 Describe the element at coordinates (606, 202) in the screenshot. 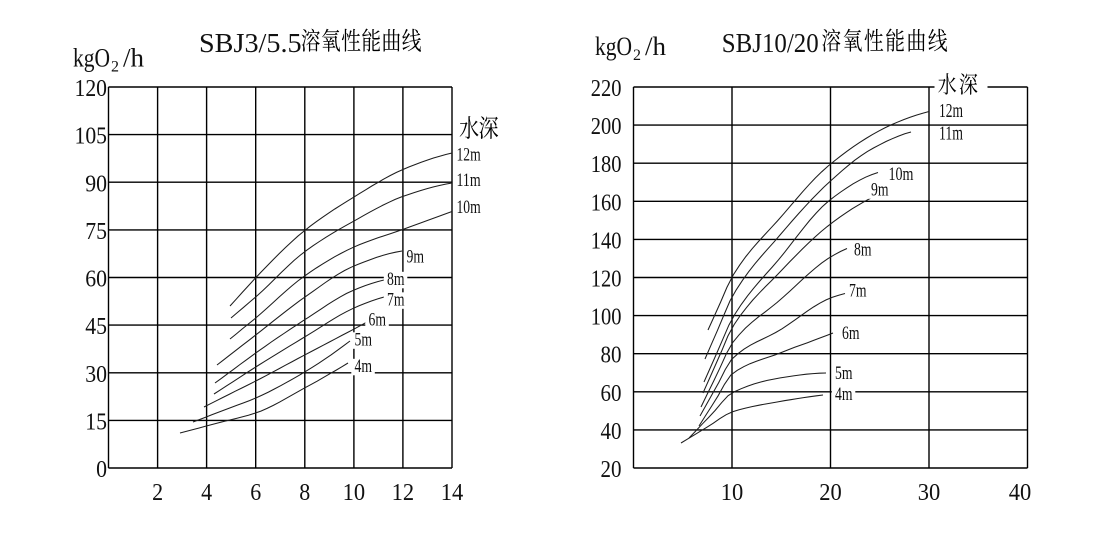

I see `svg-text: 160` at that location.